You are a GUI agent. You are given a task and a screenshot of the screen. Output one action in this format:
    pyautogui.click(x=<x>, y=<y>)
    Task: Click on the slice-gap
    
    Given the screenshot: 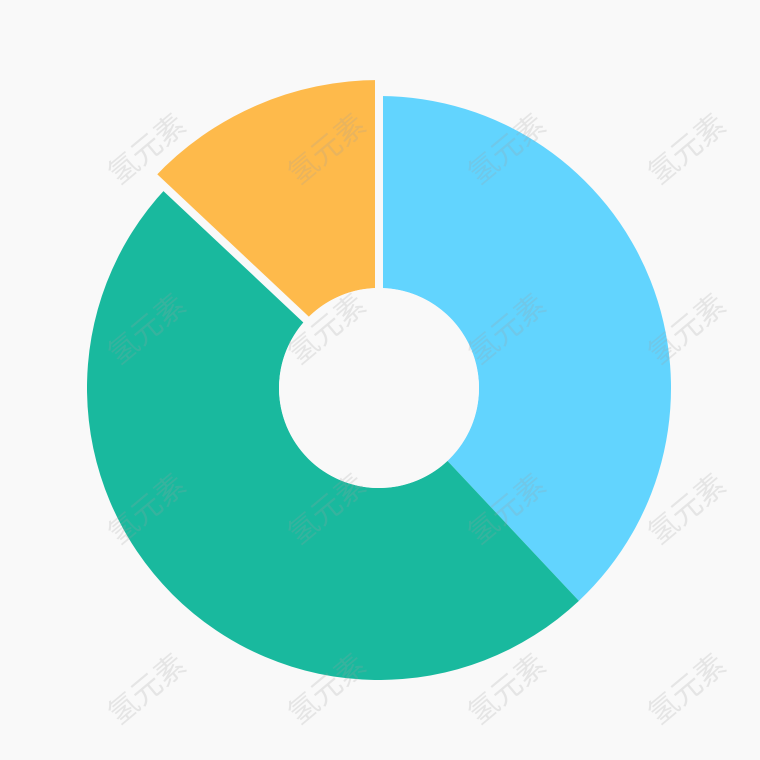 What is the action you would take?
    pyautogui.click(x=229, y=247)
    